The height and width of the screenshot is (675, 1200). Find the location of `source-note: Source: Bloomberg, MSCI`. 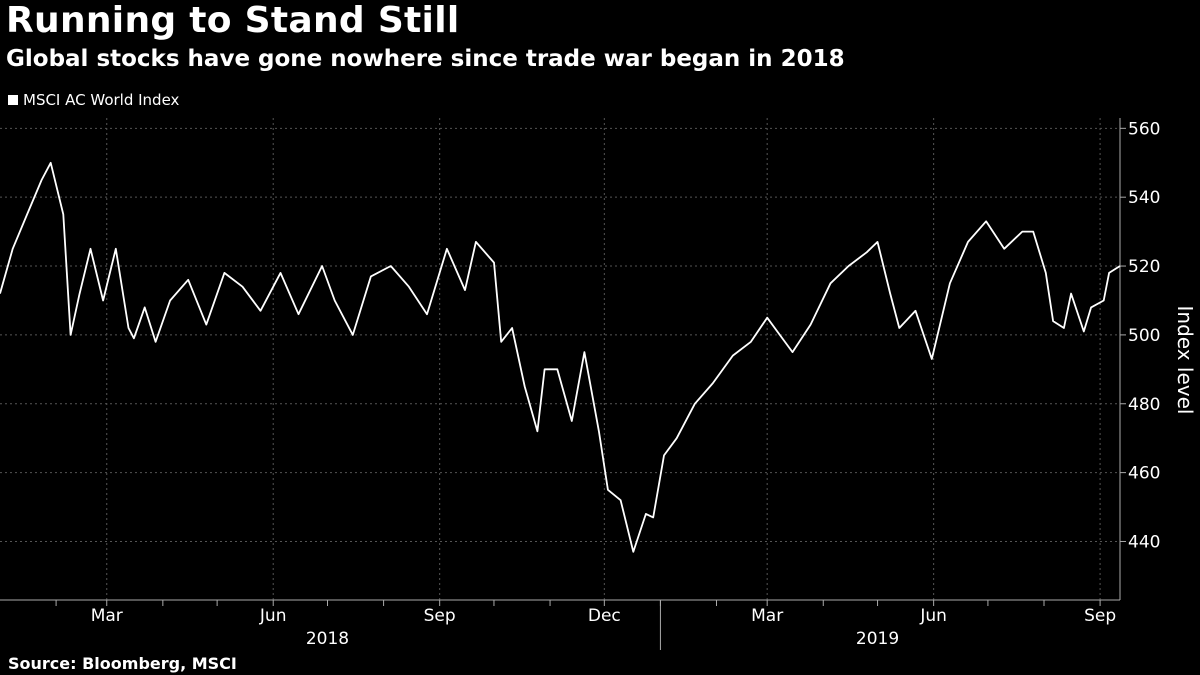

source-note: Source: Bloomberg, MSCI is located at coordinates (122, 663).